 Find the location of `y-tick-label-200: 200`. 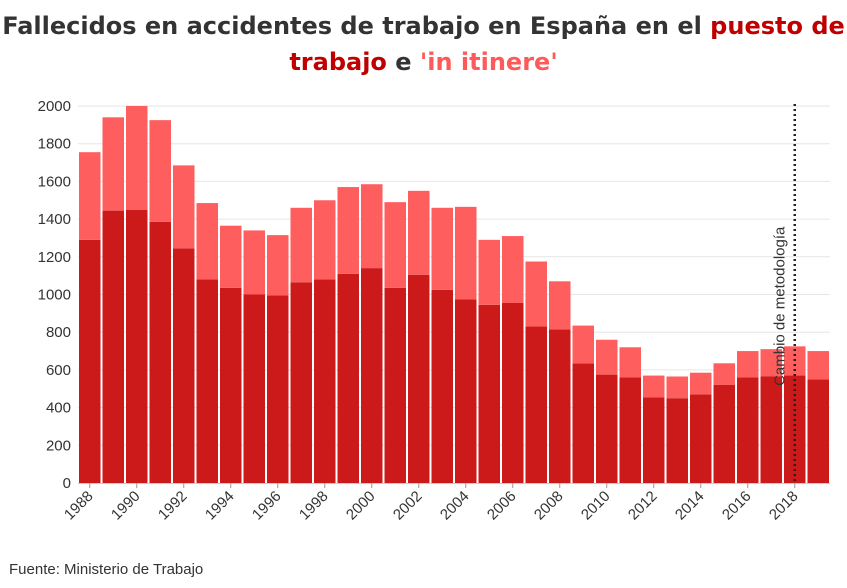

y-tick-label-200: 200 is located at coordinates (58, 445).